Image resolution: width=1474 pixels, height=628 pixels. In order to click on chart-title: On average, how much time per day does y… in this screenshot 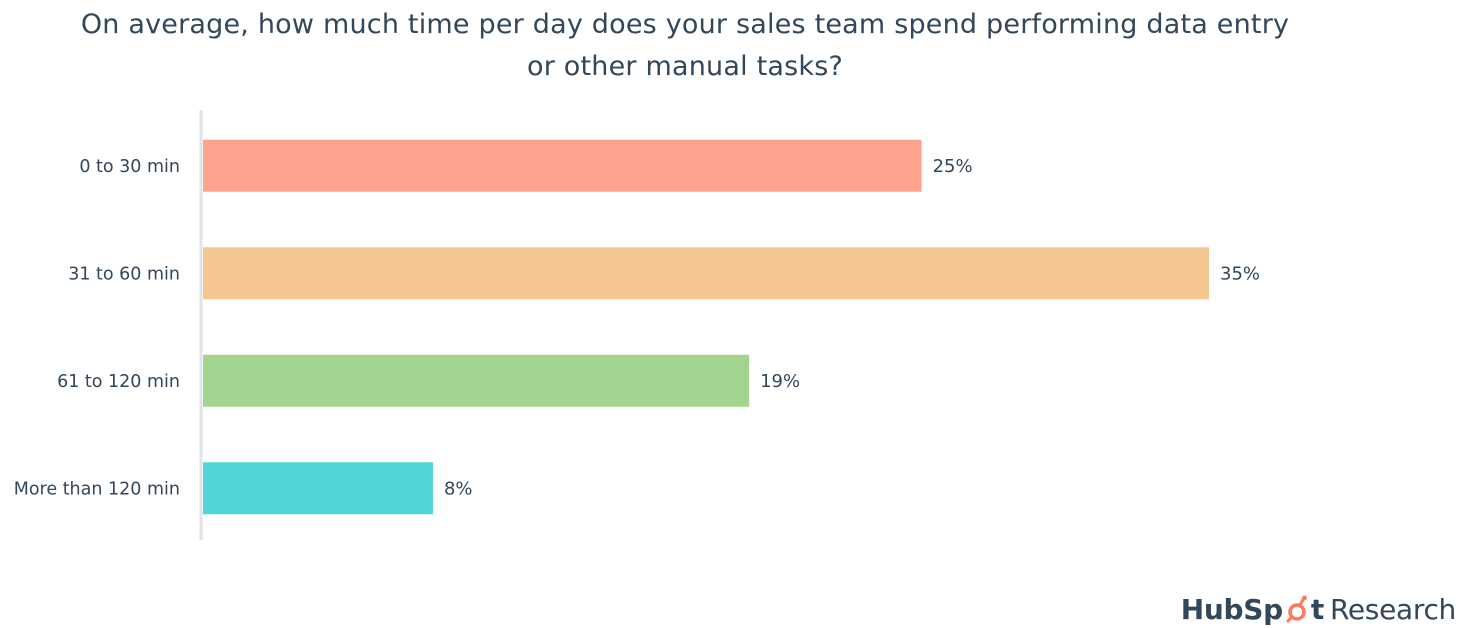, I will do `click(685, 45)`.